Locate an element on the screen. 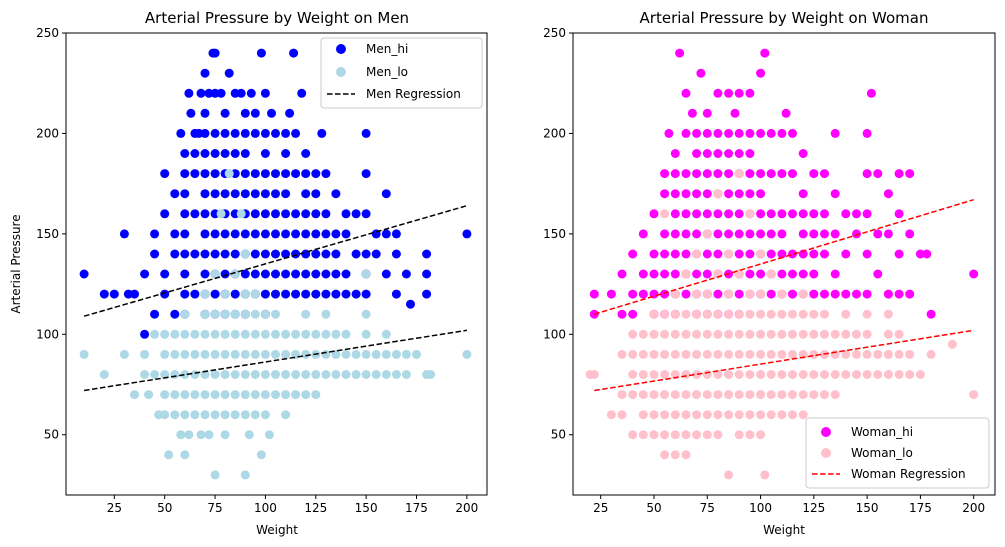  legend-box is located at coordinates (897, 453).